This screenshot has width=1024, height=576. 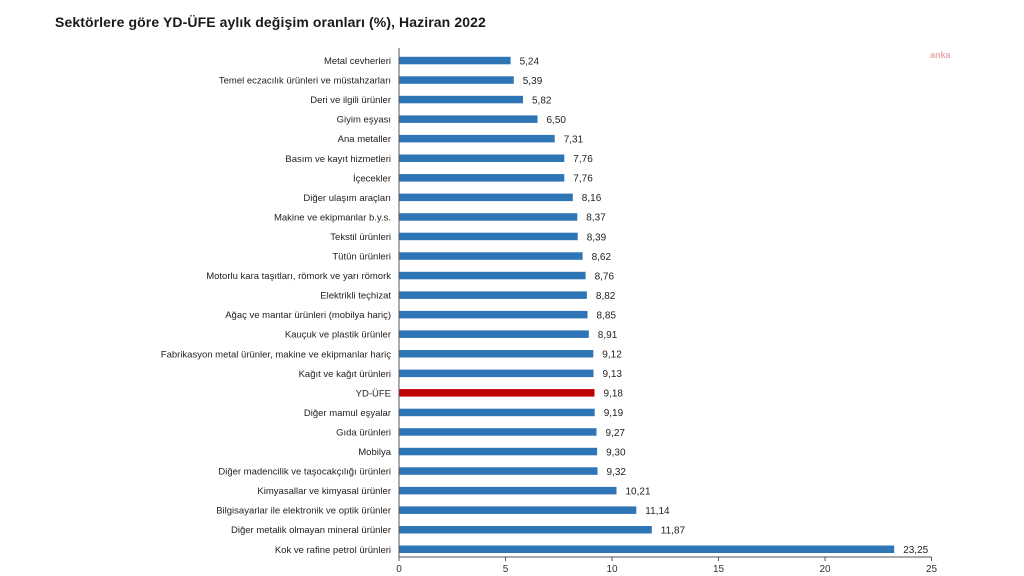 What do you see at coordinates (605, 276) in the screenshot?
I see `value-label-11: 8,76` at bounding box center [605, 276].